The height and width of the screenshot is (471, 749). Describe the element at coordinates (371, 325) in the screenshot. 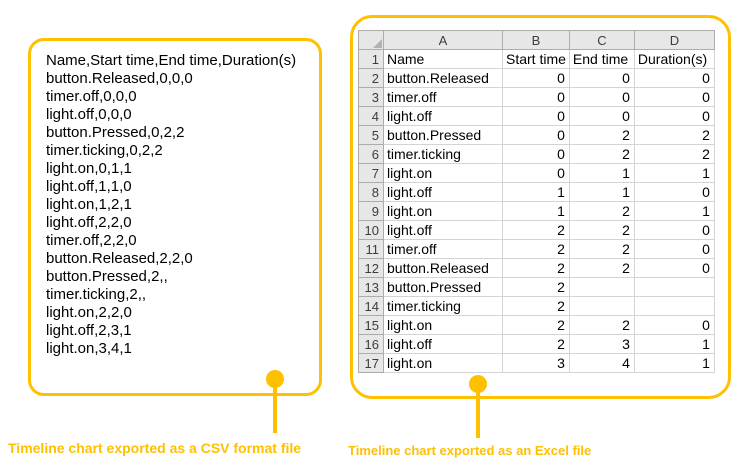

I see `row-header-15: 15` at that location.